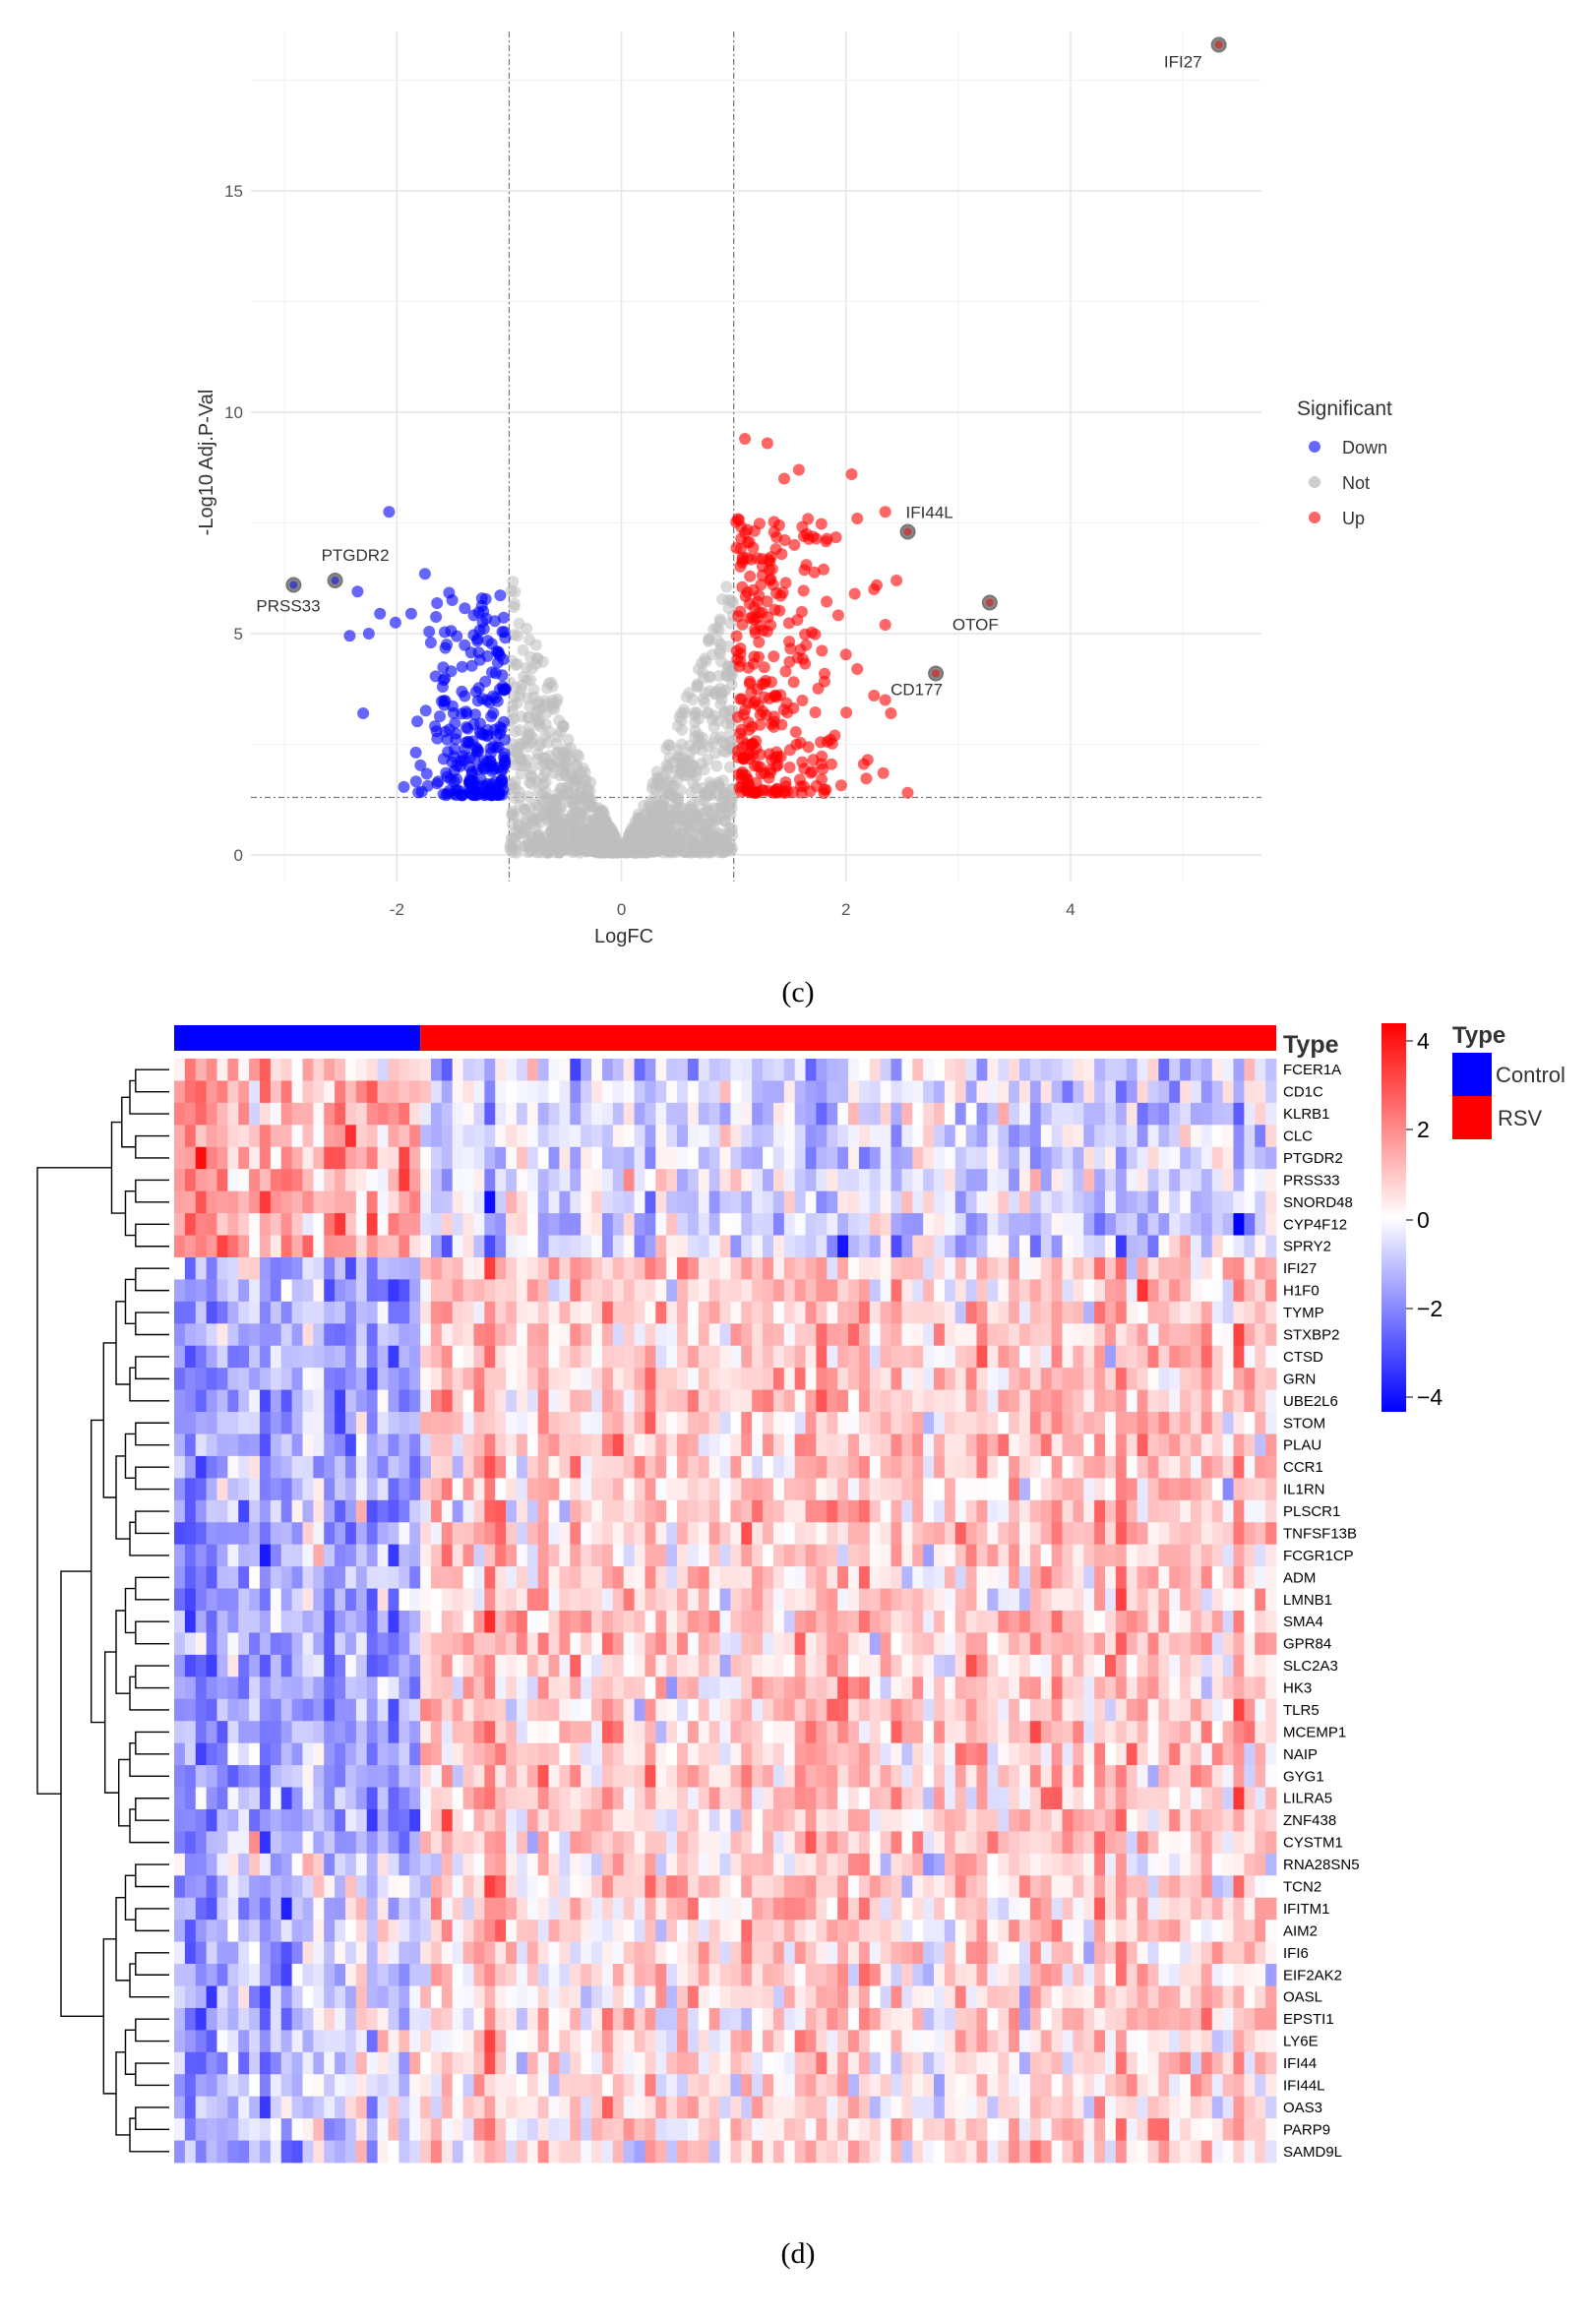 Image resolution: width=1596 pixels, height=2318 pixels. I want to click on volcano-y-tick-label: 5, so click(238, 634).